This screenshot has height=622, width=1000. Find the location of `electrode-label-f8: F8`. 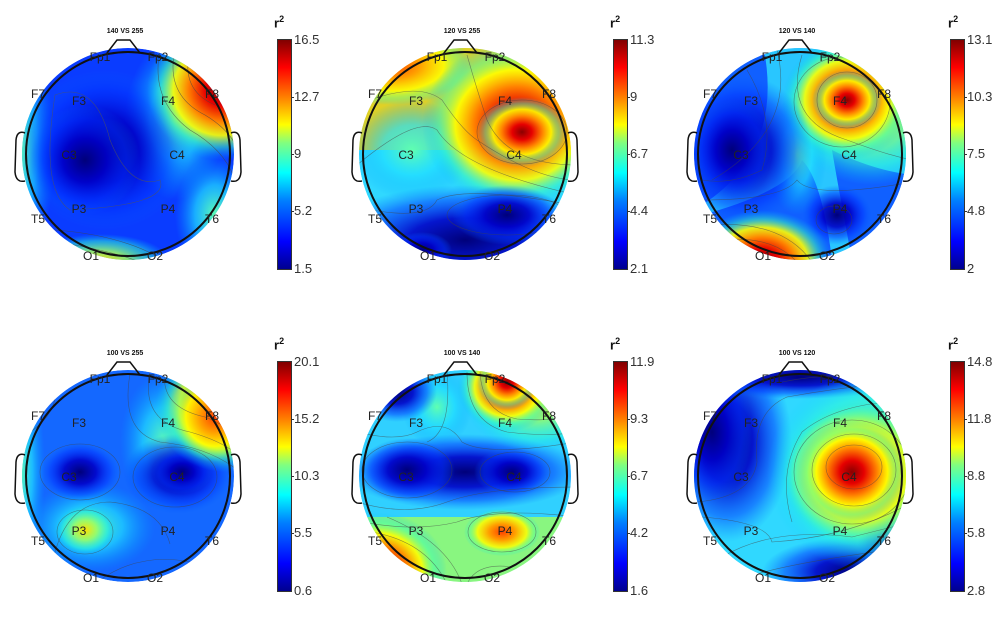

electrode-label-f8: F8 is located at coordinates (212, 416).